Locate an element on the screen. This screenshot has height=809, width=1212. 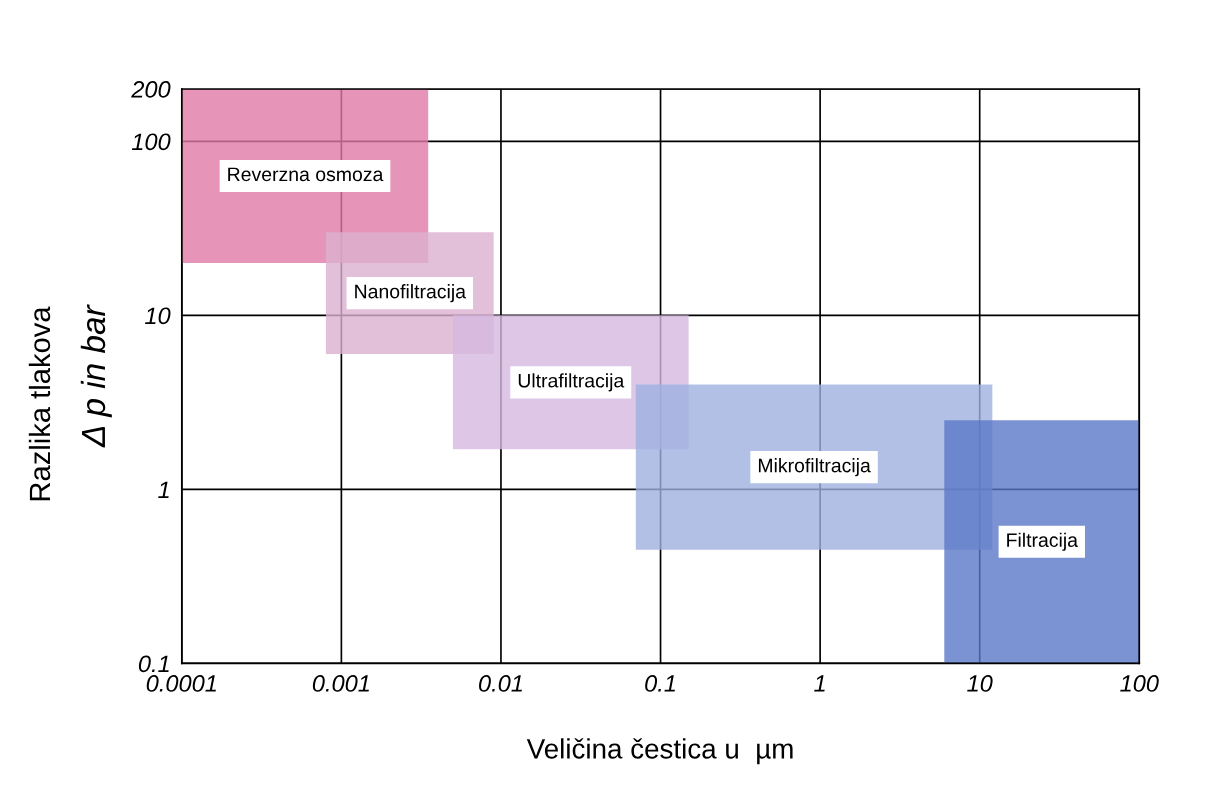
series-label: Filtracija is located at coordinates (1042, 541).